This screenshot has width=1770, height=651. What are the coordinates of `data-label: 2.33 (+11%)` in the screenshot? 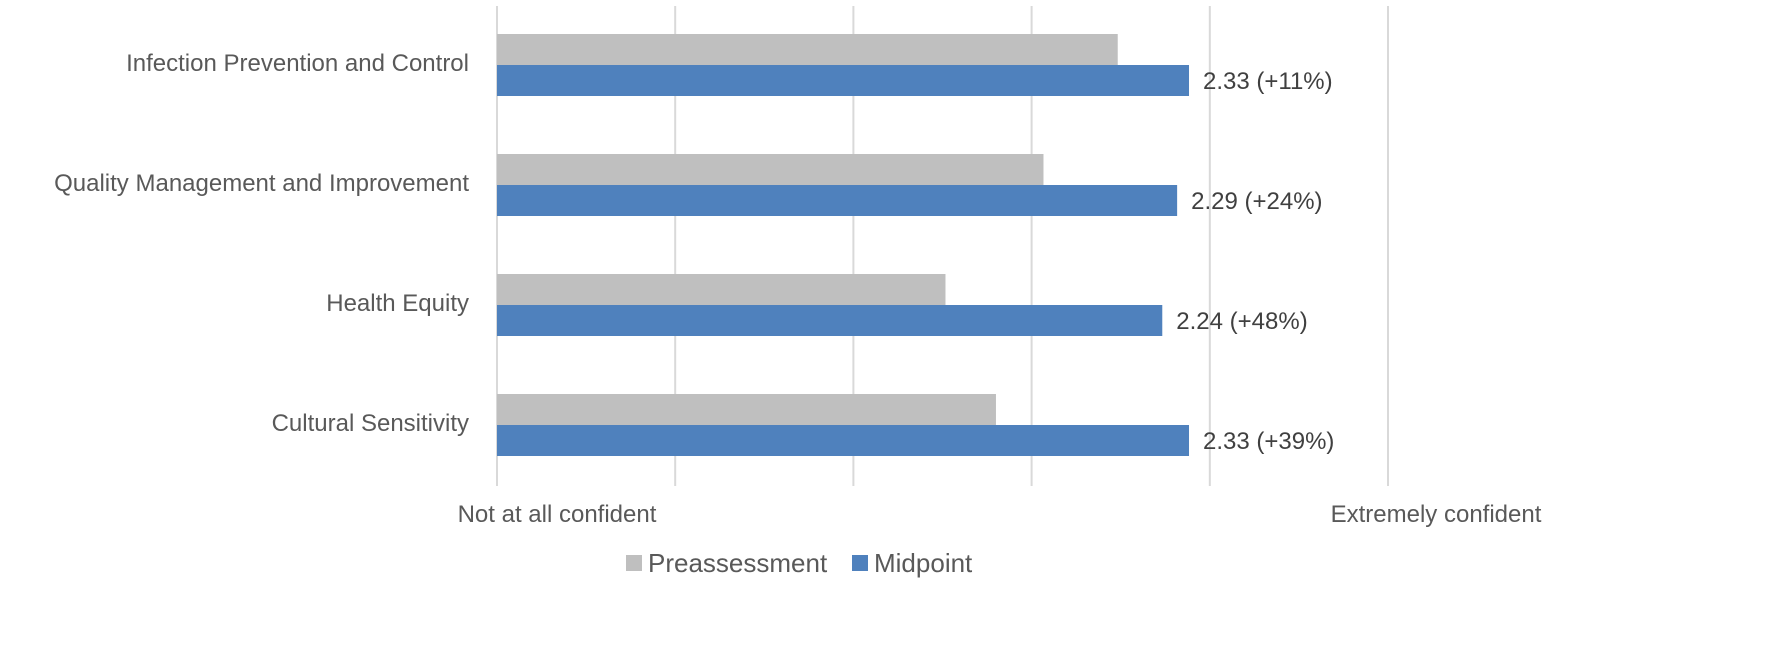 It's located at (1268, 81).